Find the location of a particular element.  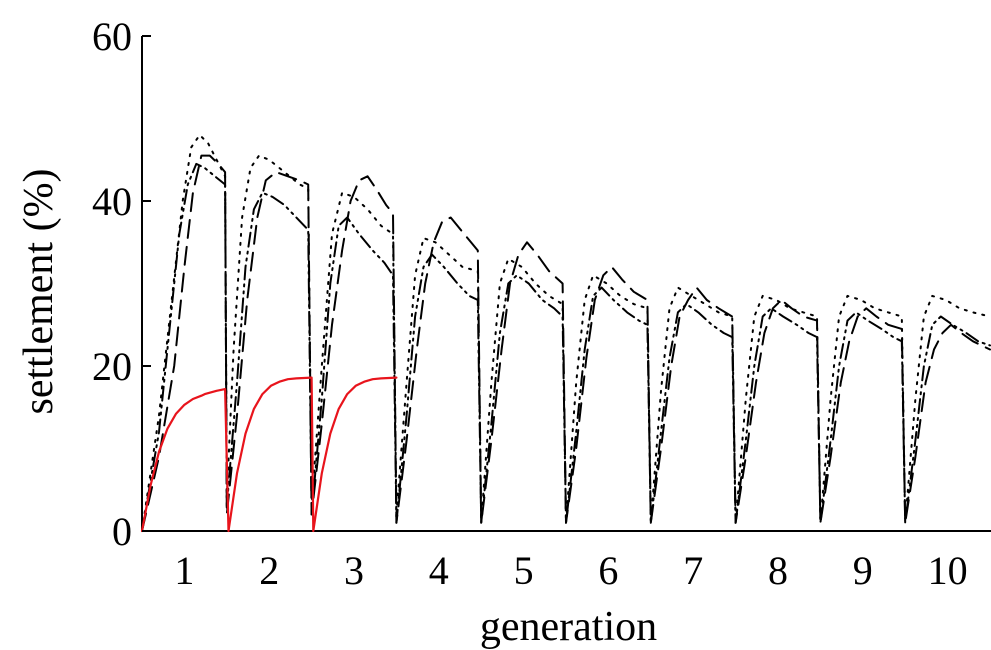

x-tick-label: 2 is located at coordinates (269, 570).